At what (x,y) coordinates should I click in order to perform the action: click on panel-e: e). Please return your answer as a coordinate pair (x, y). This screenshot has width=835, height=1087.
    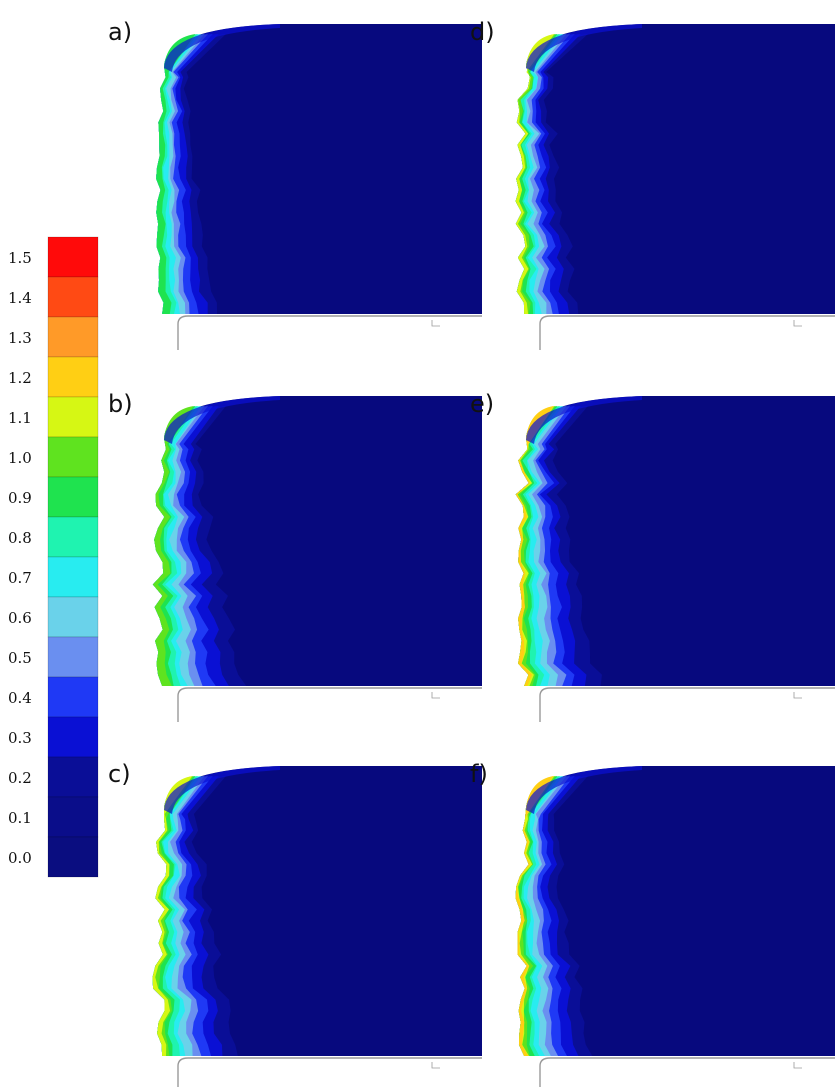
    Looking at the image, I should click on (652, 556).